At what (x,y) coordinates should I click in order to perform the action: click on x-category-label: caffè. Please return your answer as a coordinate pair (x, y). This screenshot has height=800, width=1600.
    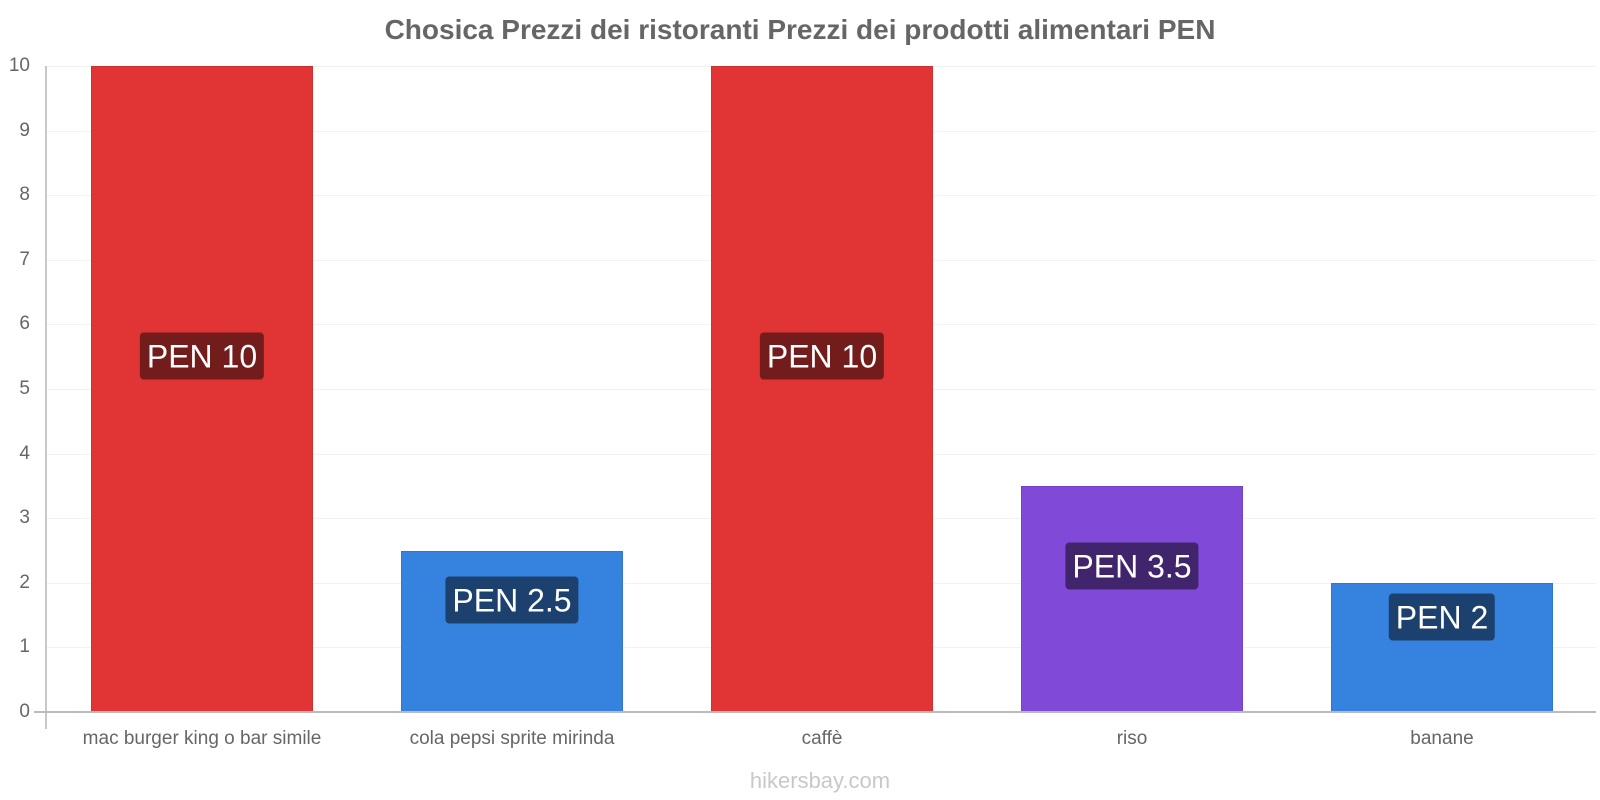
    Looking at the image, I should click on (822, 738).